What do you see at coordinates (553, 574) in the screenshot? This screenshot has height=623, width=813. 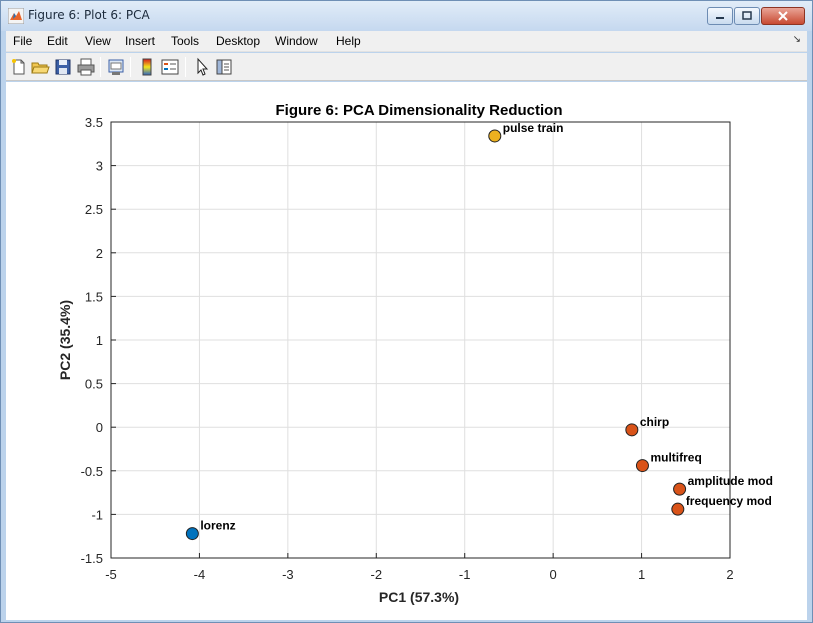 I see `x-tick-label: 0` at bounding box center [553, 574].